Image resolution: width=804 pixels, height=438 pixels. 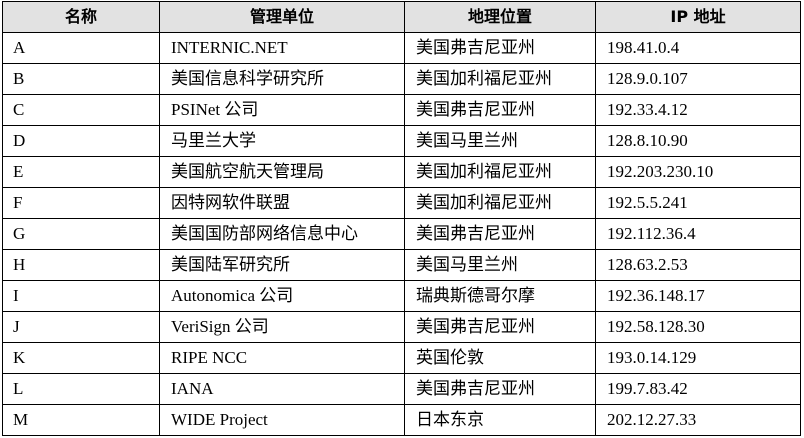 I want to click on cell-ip-address: 199.7.83.42, so click(x=698, y=389).